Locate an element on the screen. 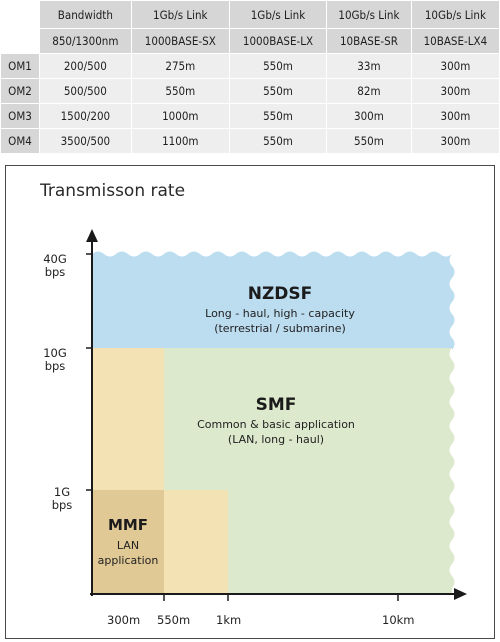  y-label-rate: 40G is located at coordinates (55, 259).